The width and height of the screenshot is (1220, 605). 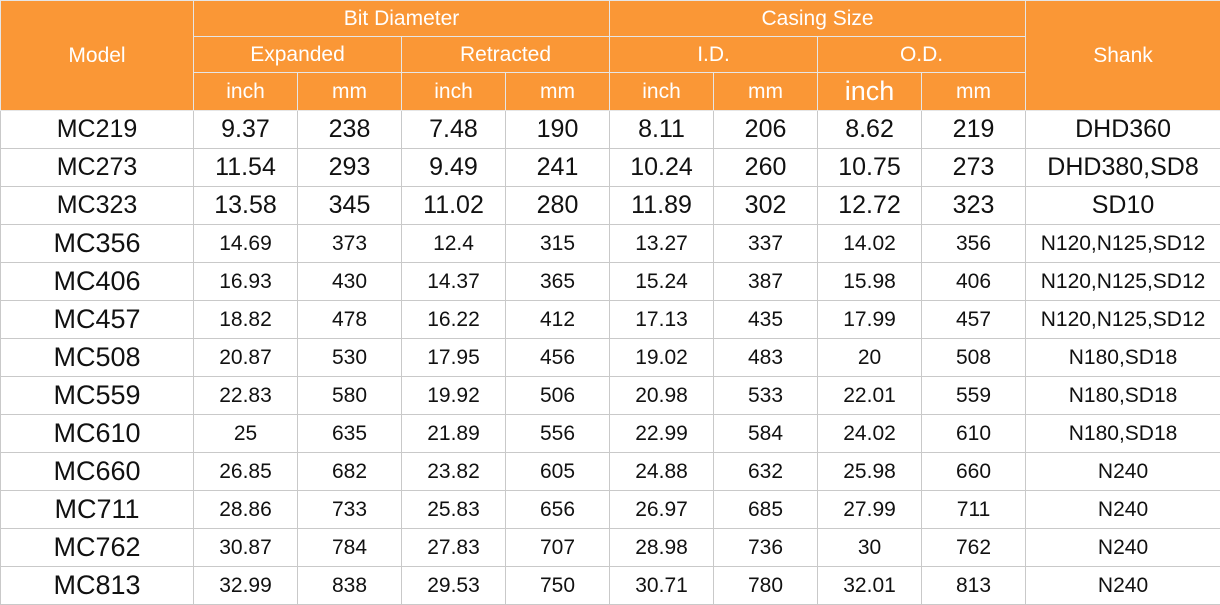 What do you see at coordinates (557, 433) in the screenshot?
I see `value-cell: 556` at bounding box center [557, 433].